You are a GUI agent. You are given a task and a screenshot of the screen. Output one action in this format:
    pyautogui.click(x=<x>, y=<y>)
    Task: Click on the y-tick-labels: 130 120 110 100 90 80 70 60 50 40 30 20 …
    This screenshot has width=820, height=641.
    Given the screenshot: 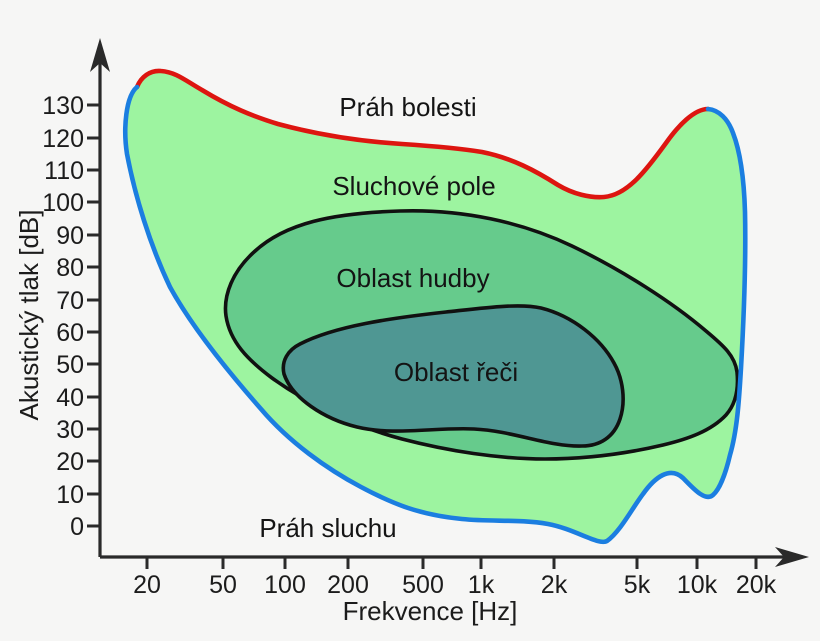 What is the action you would take?
    pyautogui.click(x=63, y=316)
    